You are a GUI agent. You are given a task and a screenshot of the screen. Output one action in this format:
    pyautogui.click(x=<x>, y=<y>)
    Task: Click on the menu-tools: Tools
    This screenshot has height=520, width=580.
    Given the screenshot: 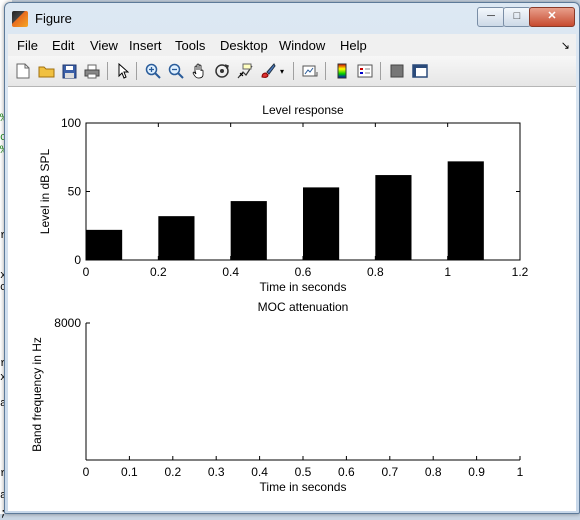 What is the action you would take?
    pyautogui.click(x=190, y=45)
    